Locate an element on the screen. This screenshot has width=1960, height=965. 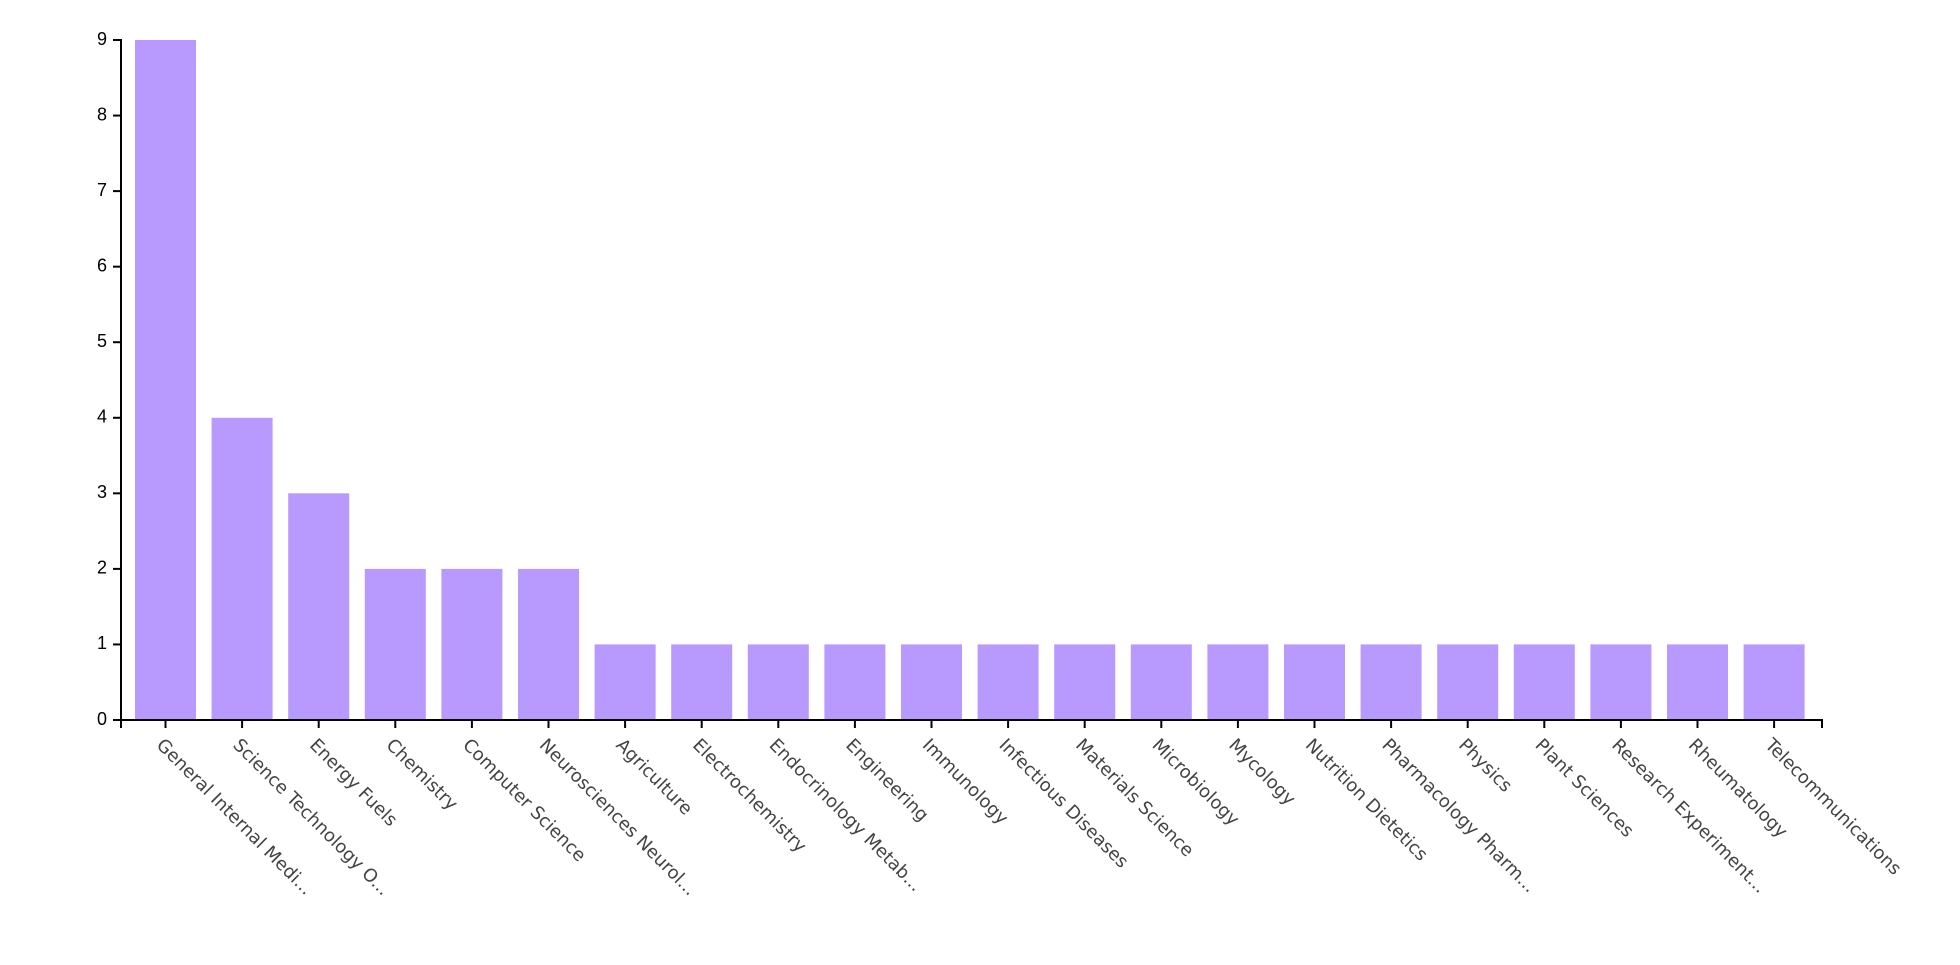
x-tick-label: Agriculture is located at coordinates (654, 777).